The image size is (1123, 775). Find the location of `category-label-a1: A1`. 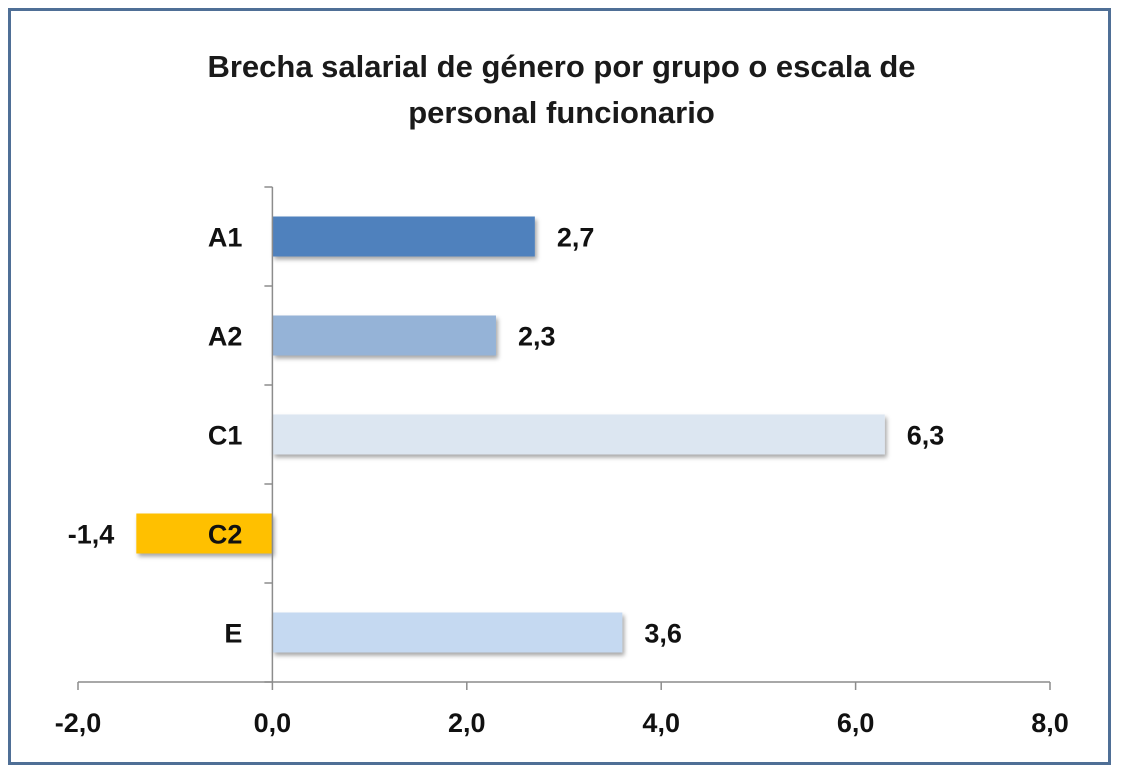

category-label-a1: A1 is located at coordinates (225, 238).